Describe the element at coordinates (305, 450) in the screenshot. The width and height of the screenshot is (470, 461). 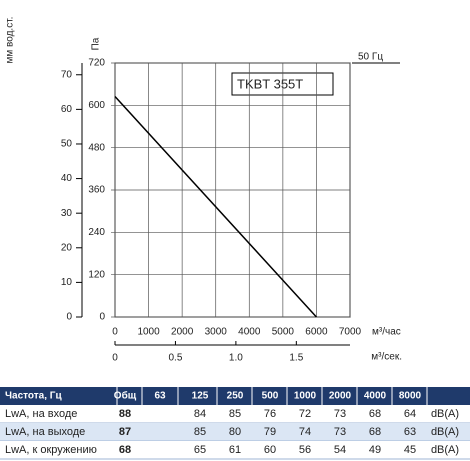
I see `row-value: 56` at that location.